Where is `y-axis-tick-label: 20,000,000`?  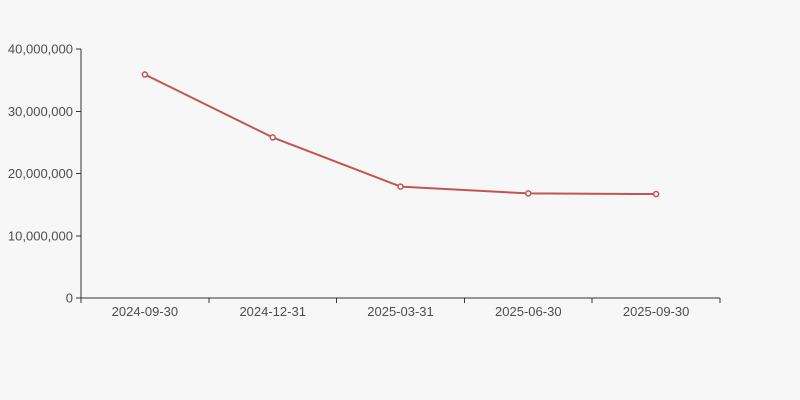
y-axis-tick-label: 20,000,000 is located at coordinates (40, 173).